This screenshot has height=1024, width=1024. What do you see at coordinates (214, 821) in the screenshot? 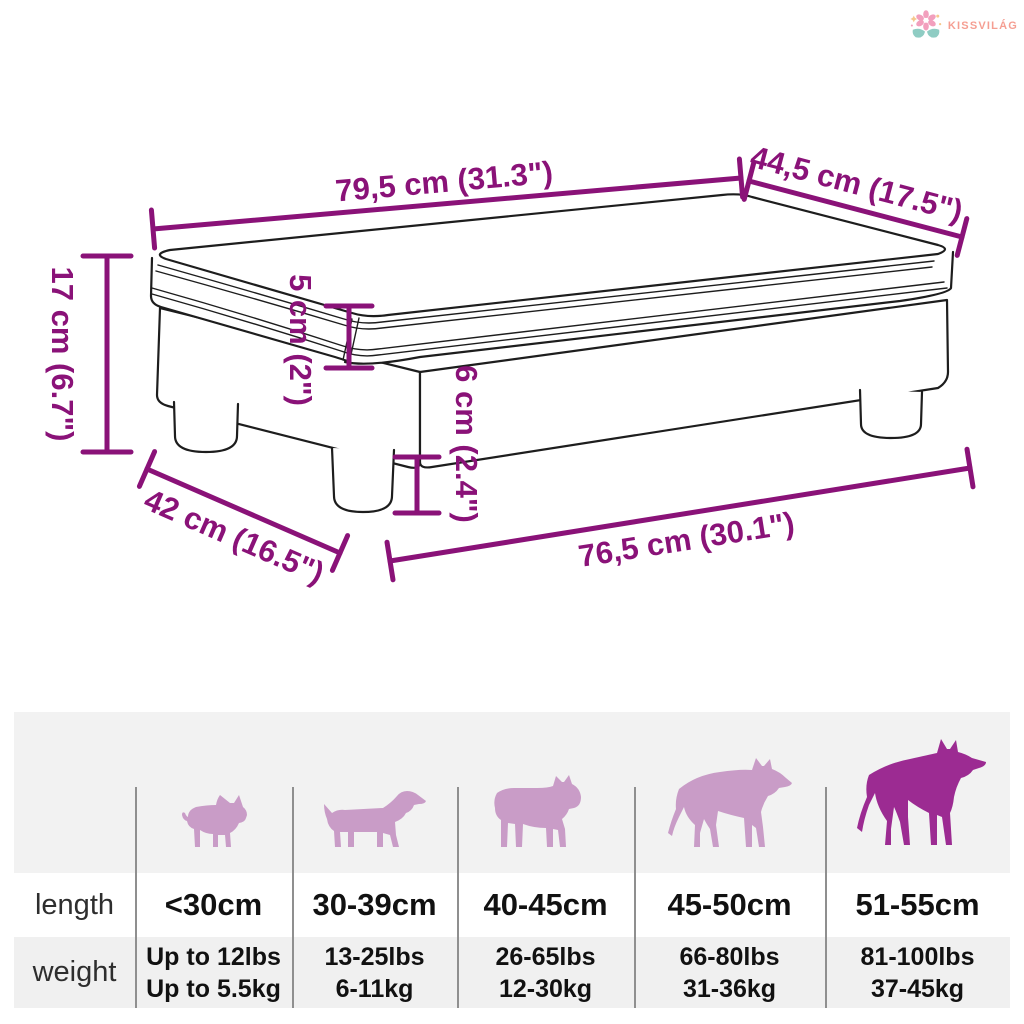
I see `chihuahua-icon` at bounding box center [214, 821].